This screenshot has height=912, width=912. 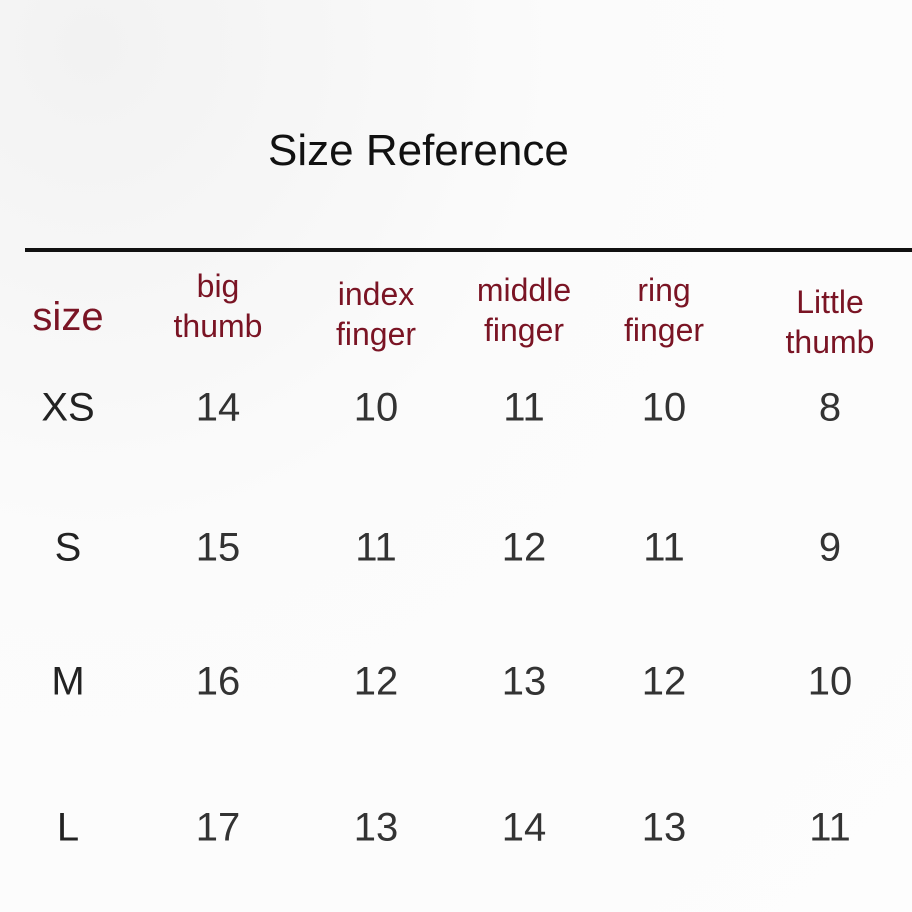 I want to click on column-header: Little thumb, so click(x=830, y=322).